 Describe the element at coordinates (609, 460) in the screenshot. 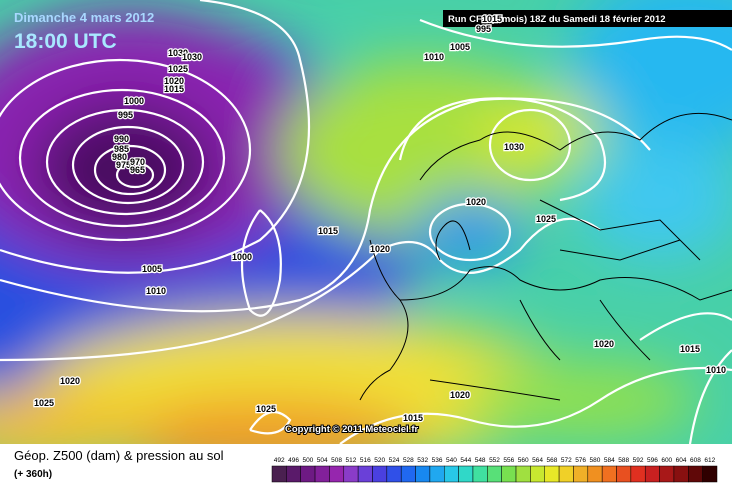

I see `legend-level: 584` at that location.